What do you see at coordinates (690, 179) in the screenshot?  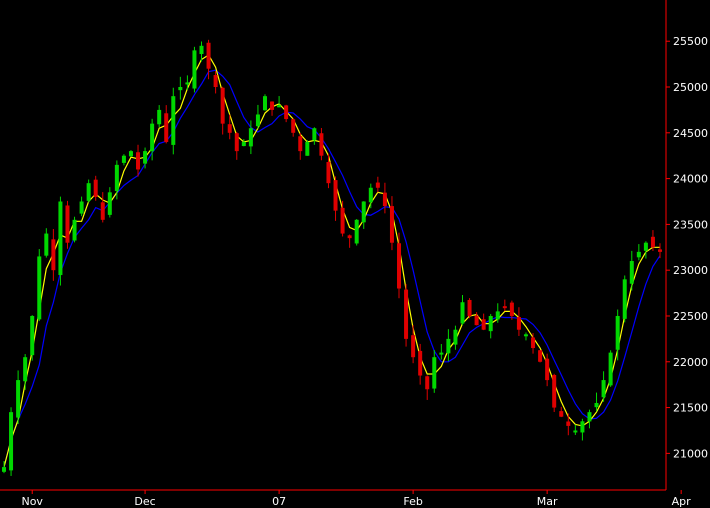 I see `y-tick-label: 24000` at bounding box center [690, 179].